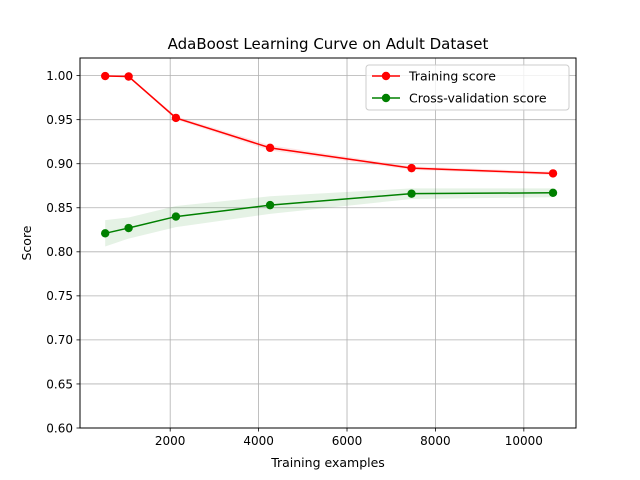  I want to click on x-tick-label: 4000, so click(258, 441).